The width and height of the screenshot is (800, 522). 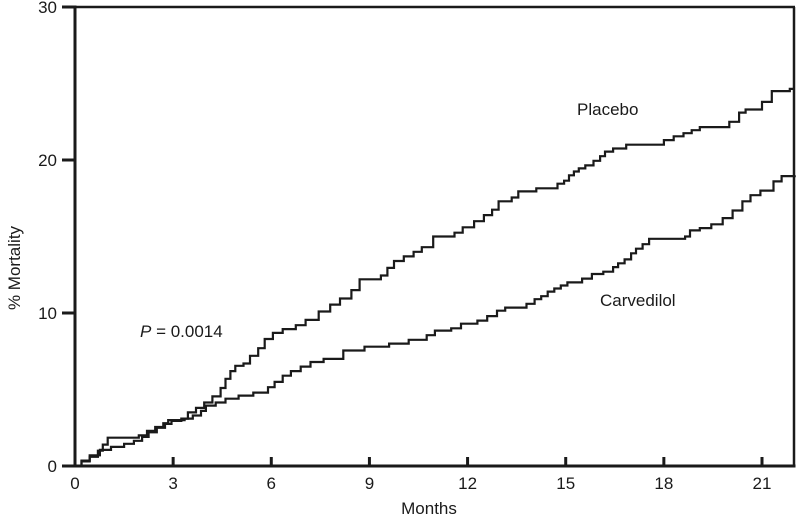 I want to click on x-axis-ticks: 0 3 6 9 12 15 18 21, so click(x=420, y=475).